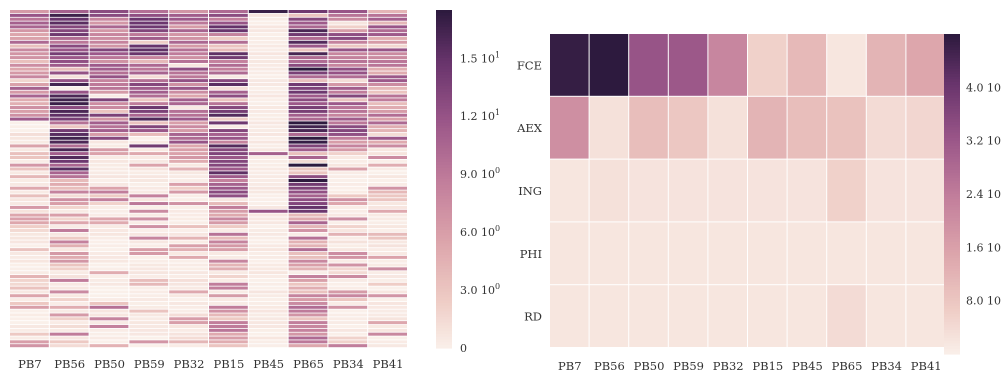  Describe the element at coordinates (480, 173) in the screenshot. I see `left-colorbar-tick-label: 9.0 100` at that location.